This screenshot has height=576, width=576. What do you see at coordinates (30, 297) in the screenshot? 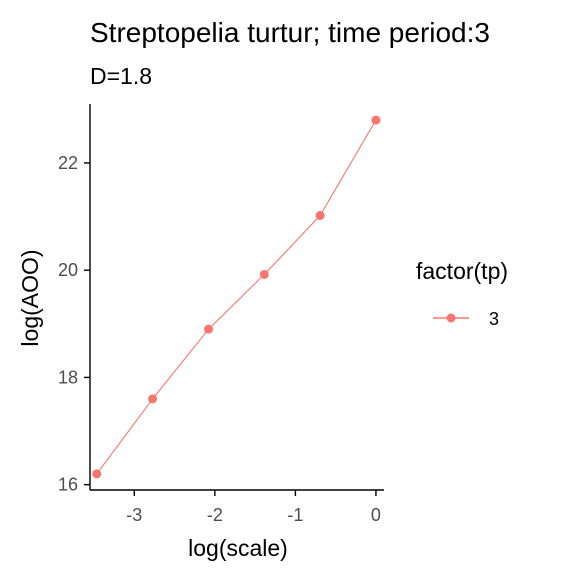
I see `y-axis-title: log(AOO)` at bounding box center [30, 297].